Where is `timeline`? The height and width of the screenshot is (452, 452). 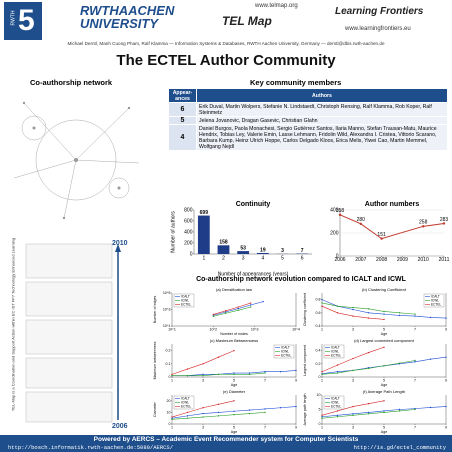 timeline is located at coordinates (73, 333).